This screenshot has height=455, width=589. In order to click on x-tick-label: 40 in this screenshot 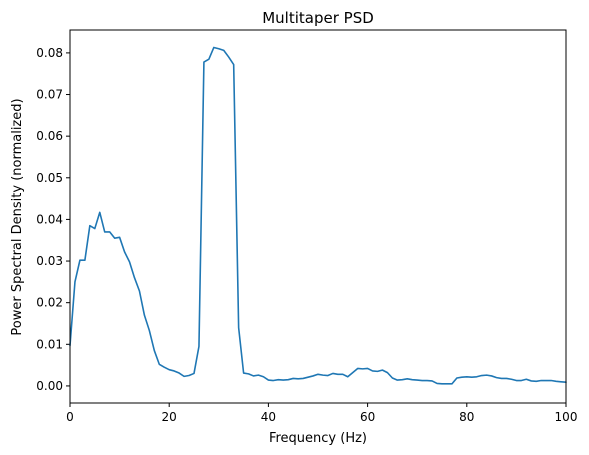, I will do `click(268, 417)`.